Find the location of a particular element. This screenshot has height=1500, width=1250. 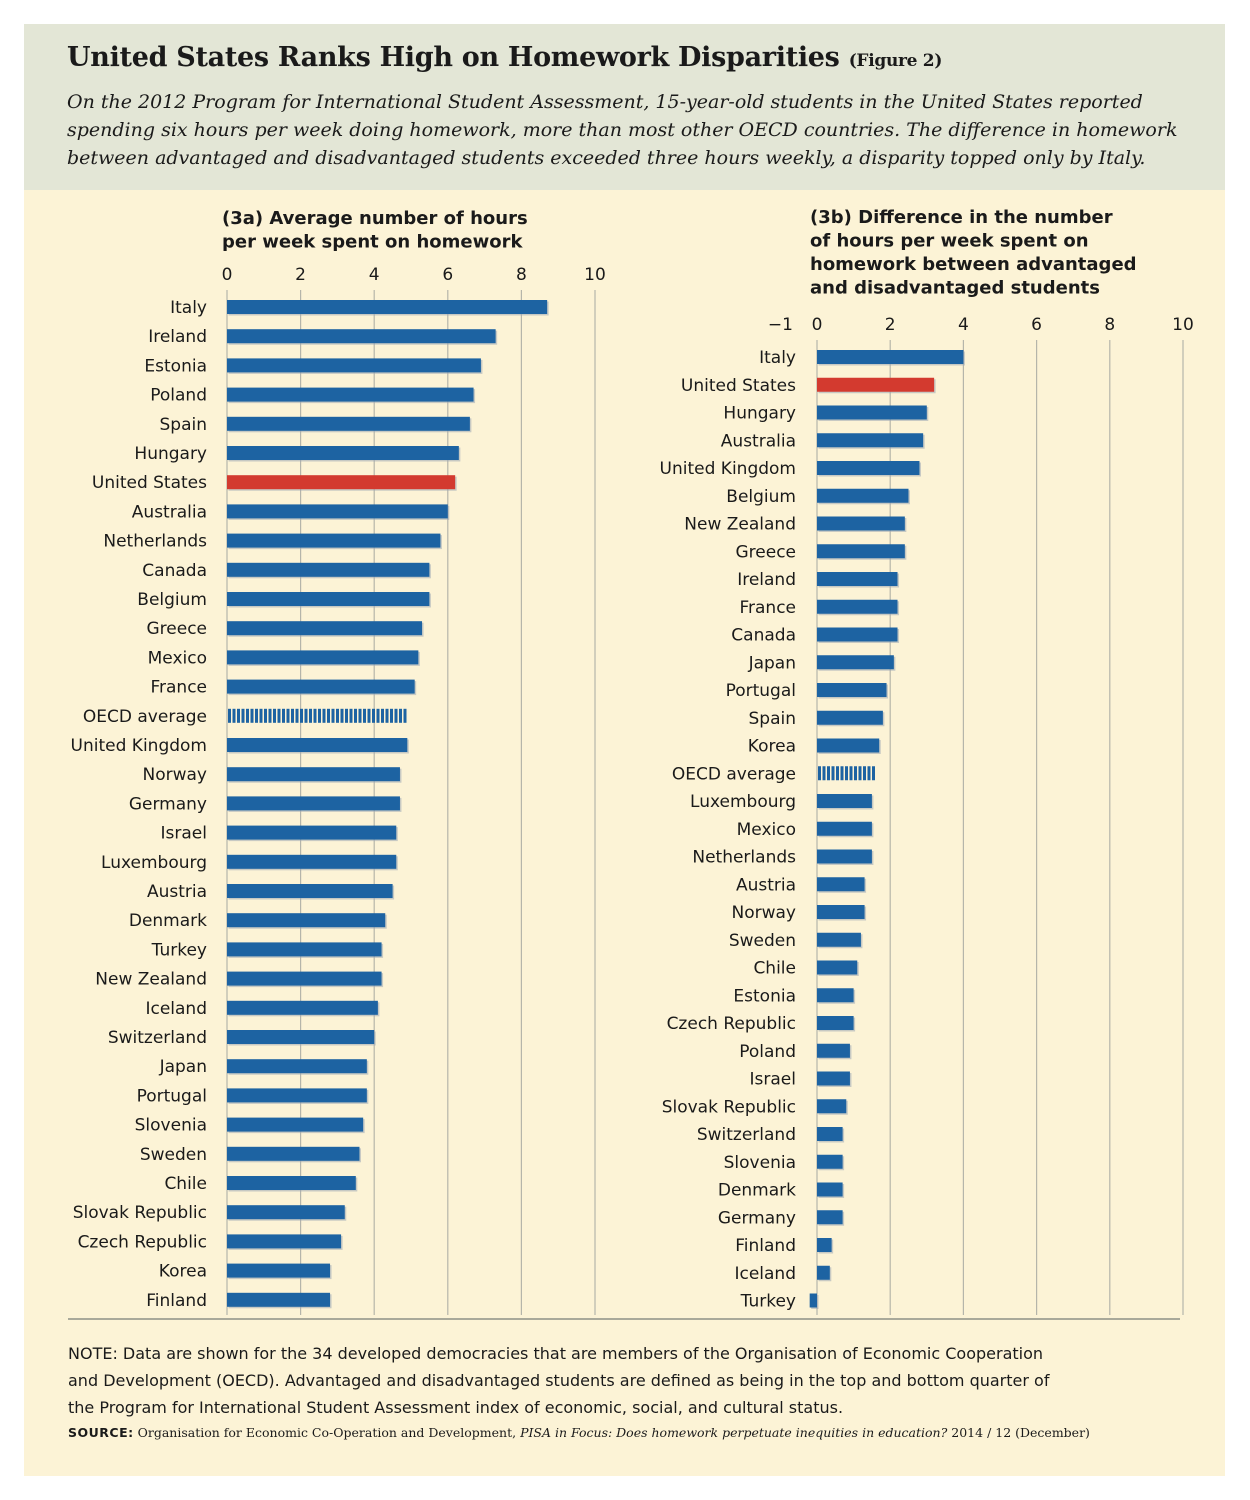

chart-3a-tick-label: 2 is located at coordinates (300, 275).